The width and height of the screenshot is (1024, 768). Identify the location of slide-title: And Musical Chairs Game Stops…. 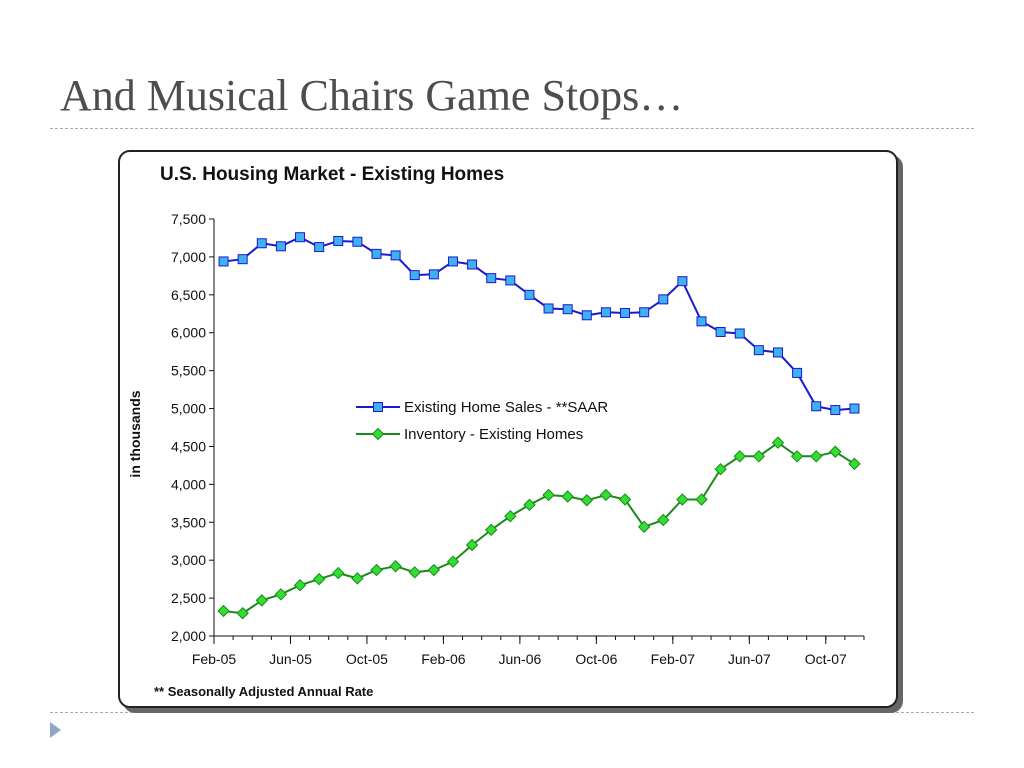
(372, 95).